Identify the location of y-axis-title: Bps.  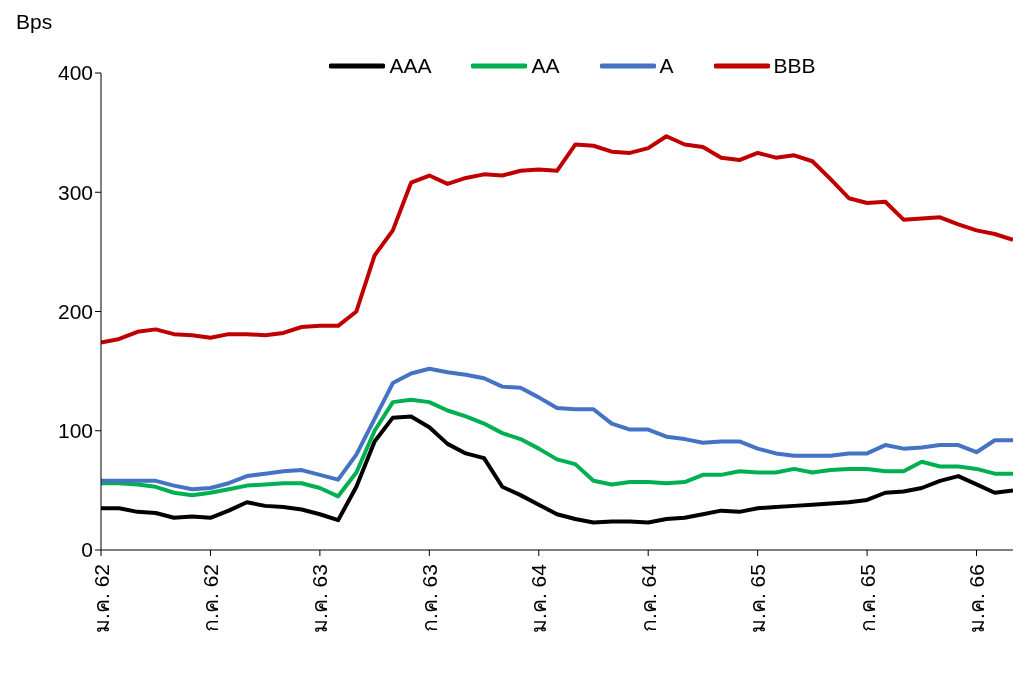
(34, 22).